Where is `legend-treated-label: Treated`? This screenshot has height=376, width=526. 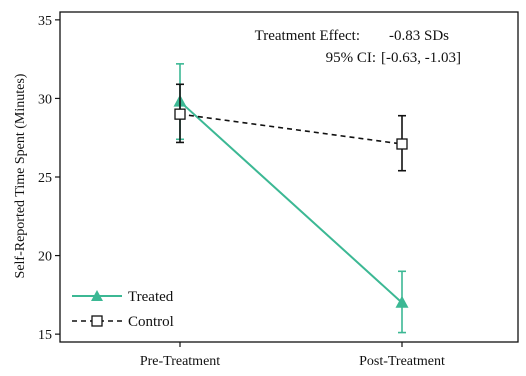 legend-treated-label: Treated is located at coordinates (151, 297).